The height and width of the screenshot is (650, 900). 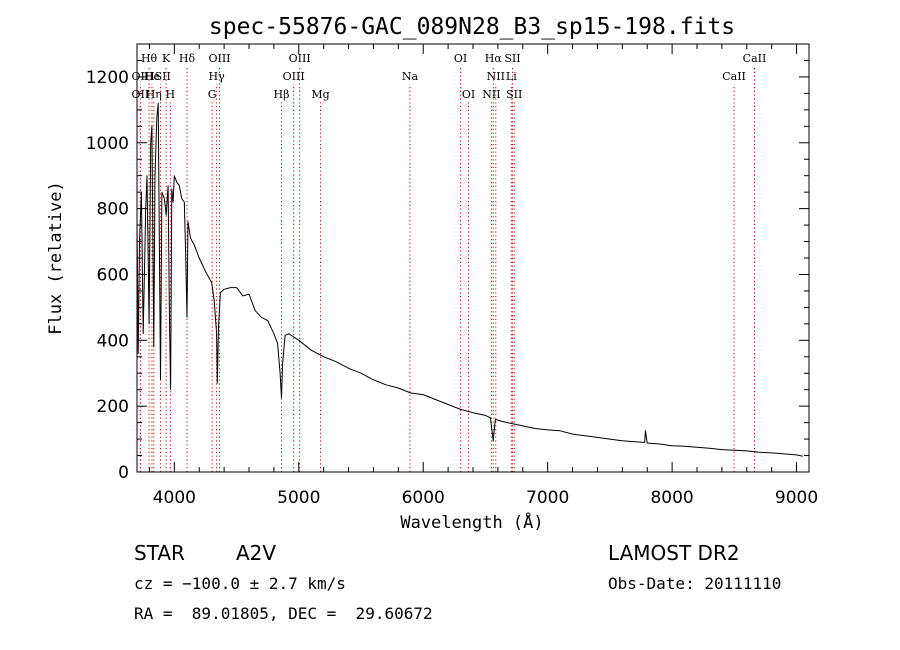 What do you see at coordinates (298, 498) in the screenshot?
I see `x-tick-label: 5000` at bounding box center [298, 498].